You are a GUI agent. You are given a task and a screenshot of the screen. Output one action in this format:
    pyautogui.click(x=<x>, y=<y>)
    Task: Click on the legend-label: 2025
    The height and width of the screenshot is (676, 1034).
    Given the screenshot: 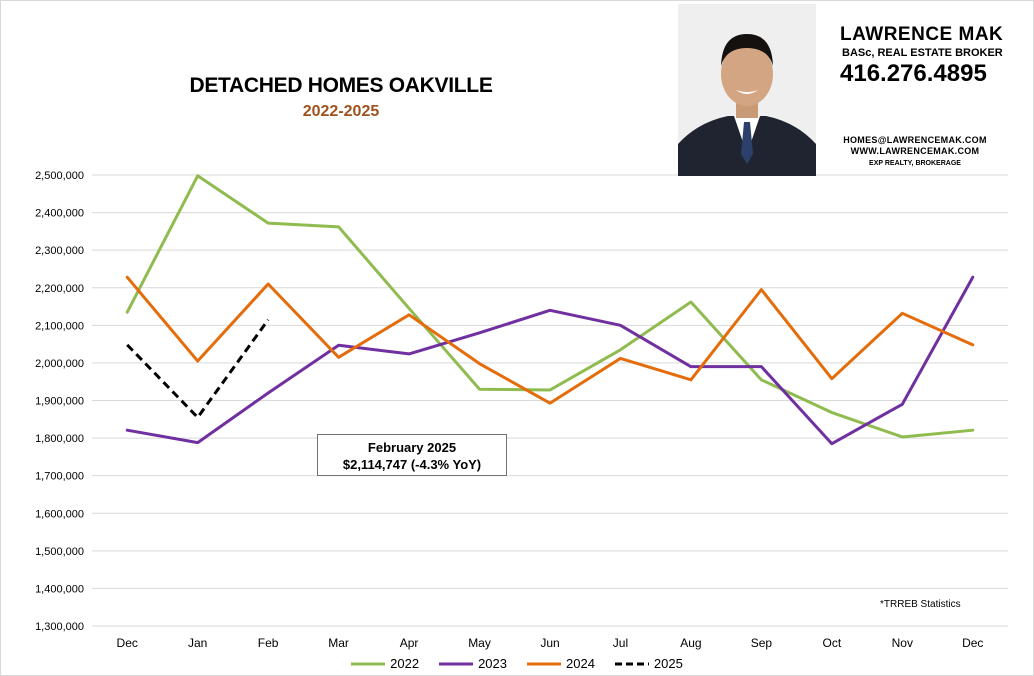 What is the action you would take?
    pyautogui.click(x=668, y=663)
    